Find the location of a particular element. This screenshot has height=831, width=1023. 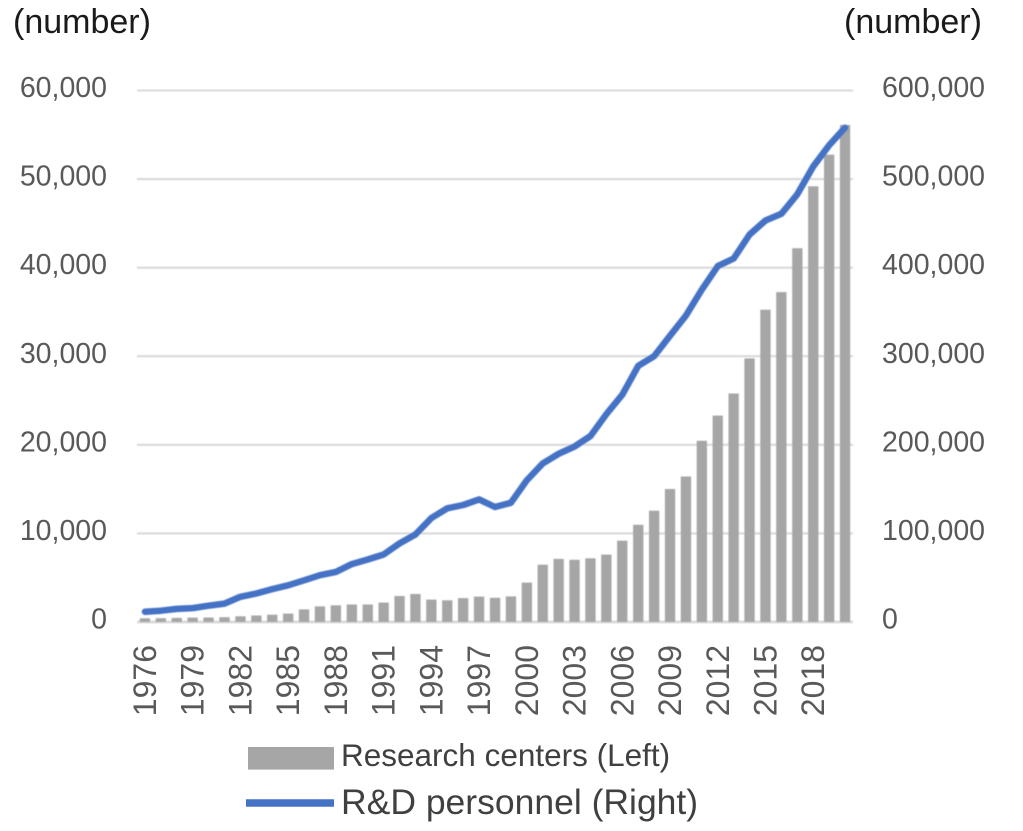

svg-text: 1982 is located at coordinates (240, 680).